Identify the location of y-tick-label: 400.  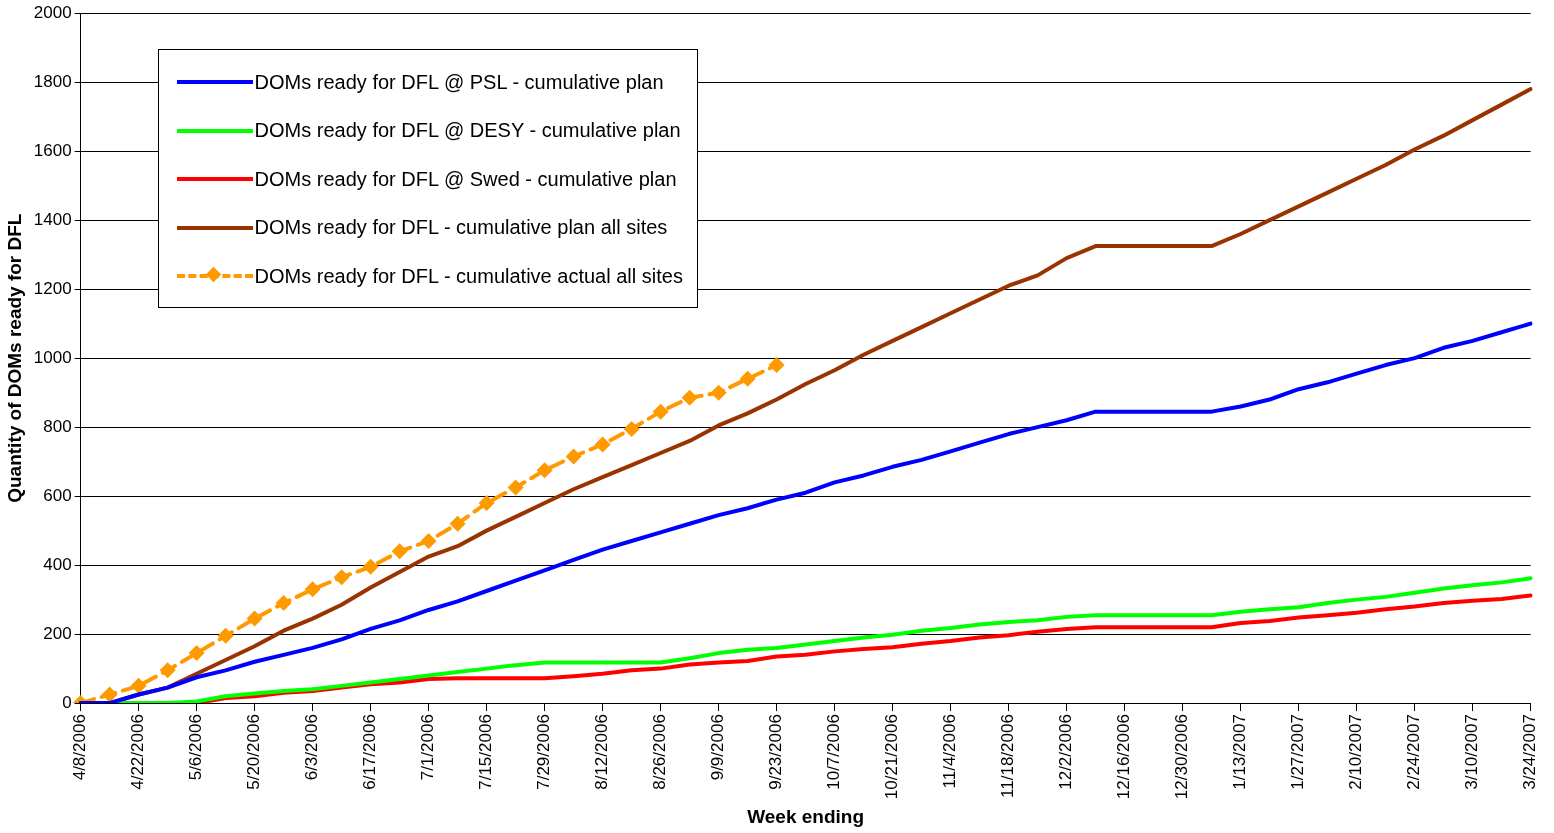
(57, 564).